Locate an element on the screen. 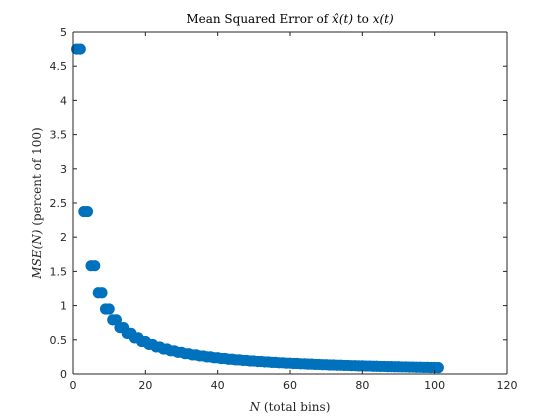  x-tick-label: 80 is located at coordinates (362, 385).